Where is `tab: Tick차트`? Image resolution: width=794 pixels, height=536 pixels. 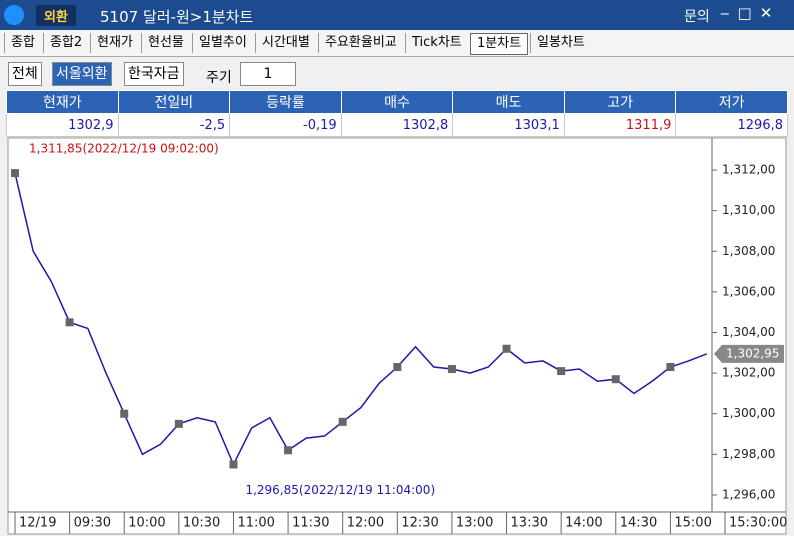 tab: Tick차트 is located at coordinates (436, 43).